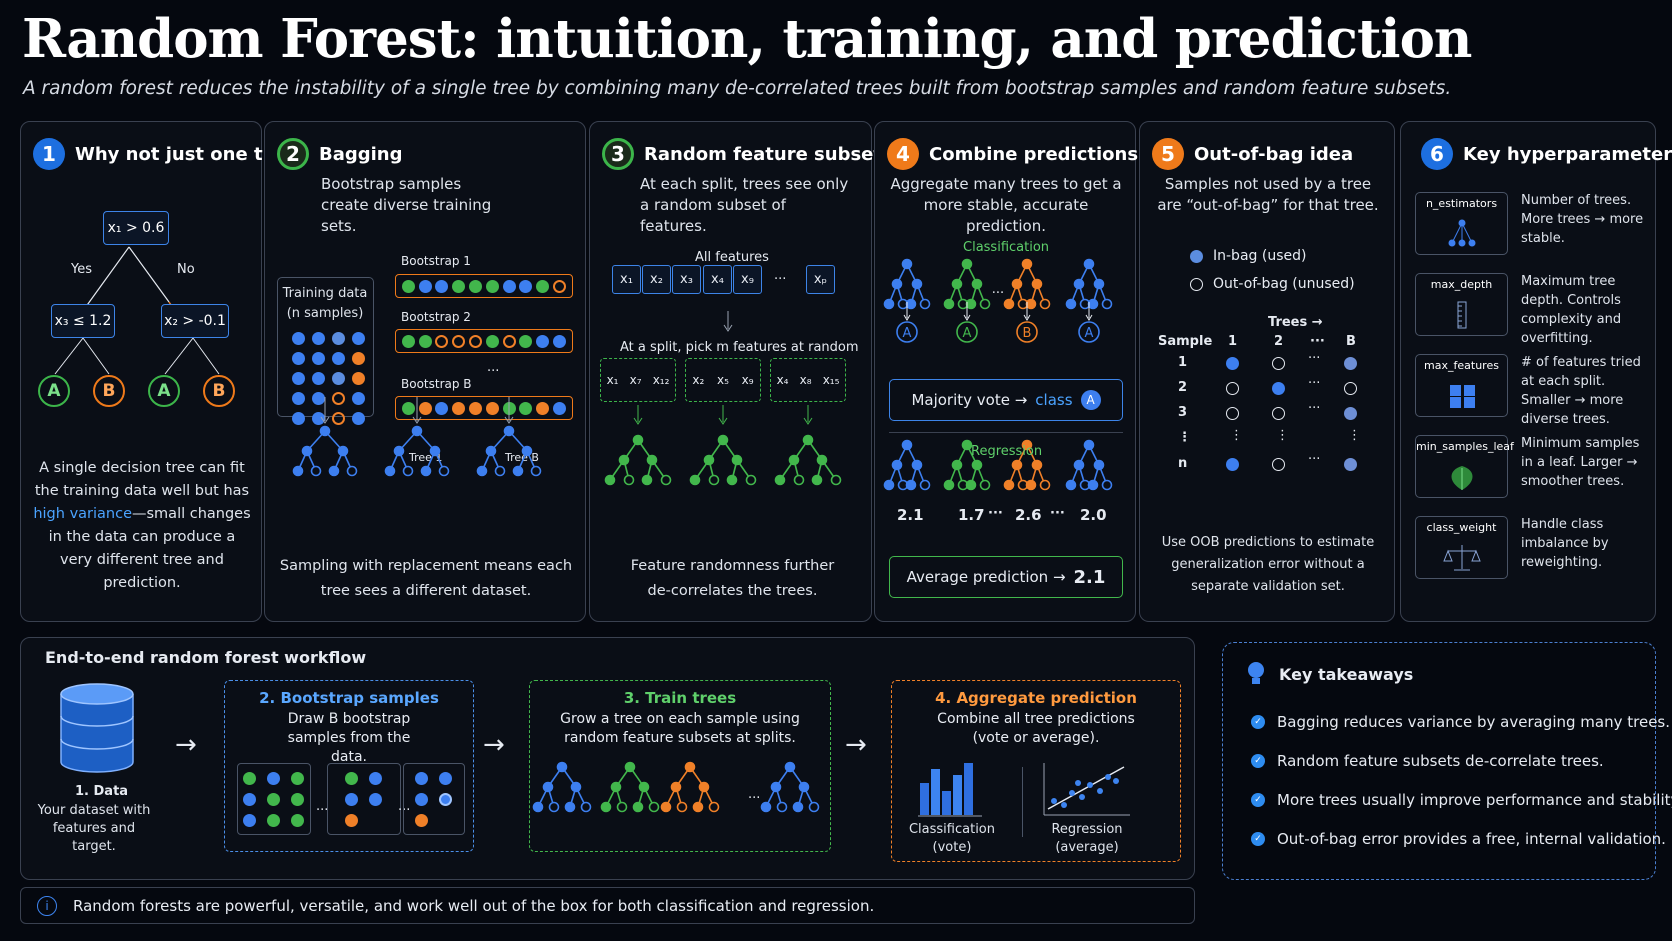  I want to click on sample-row-label: 1, so click(1183, 362).